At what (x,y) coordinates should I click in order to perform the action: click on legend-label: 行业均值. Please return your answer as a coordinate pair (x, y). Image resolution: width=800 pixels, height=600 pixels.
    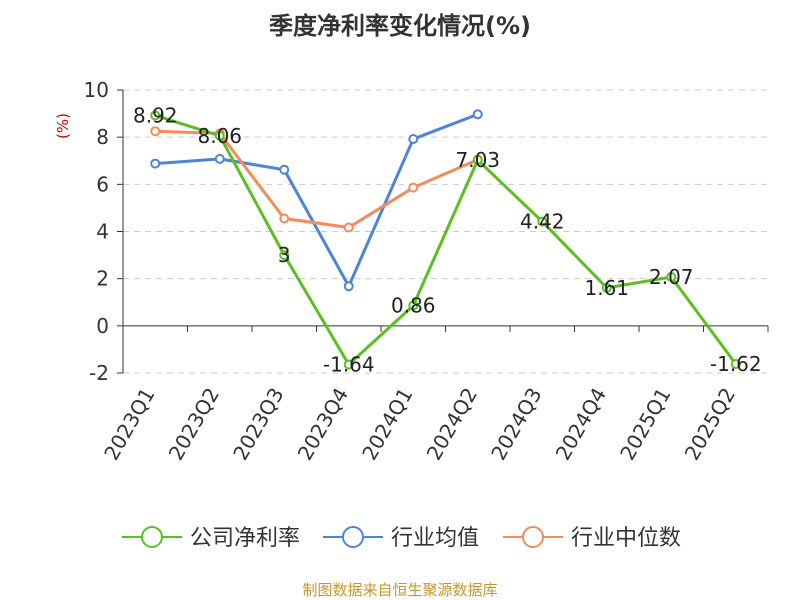
    Looking at the image, I should click on (435, 538).